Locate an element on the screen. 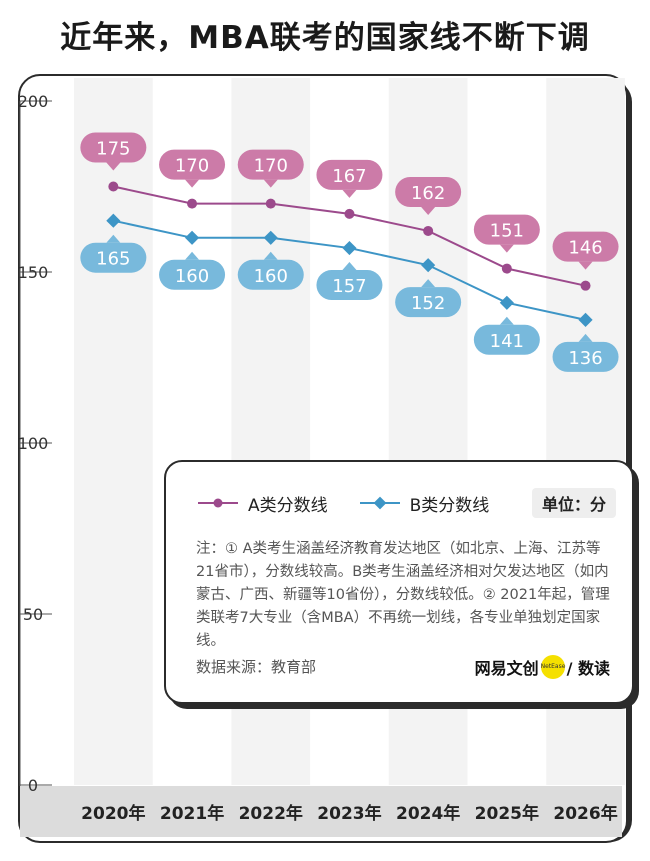 The image size is (650, 861). data-label: 136 is located at coordinates (585, 358).